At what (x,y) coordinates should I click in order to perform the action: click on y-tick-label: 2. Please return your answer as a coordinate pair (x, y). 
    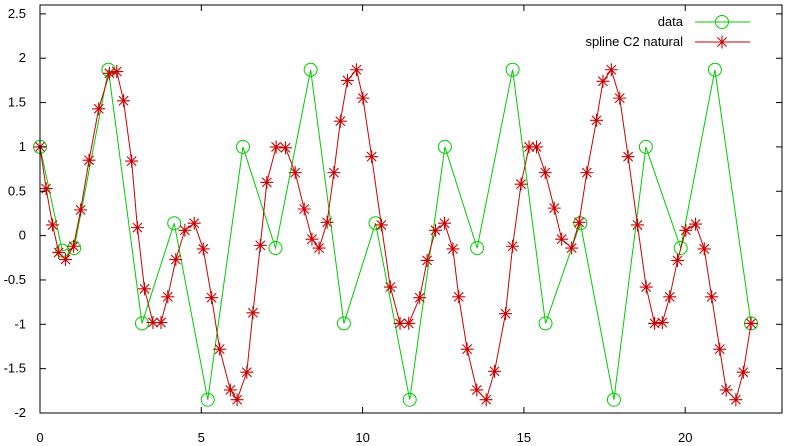
    Looking at the image, I should click on (22, 57).